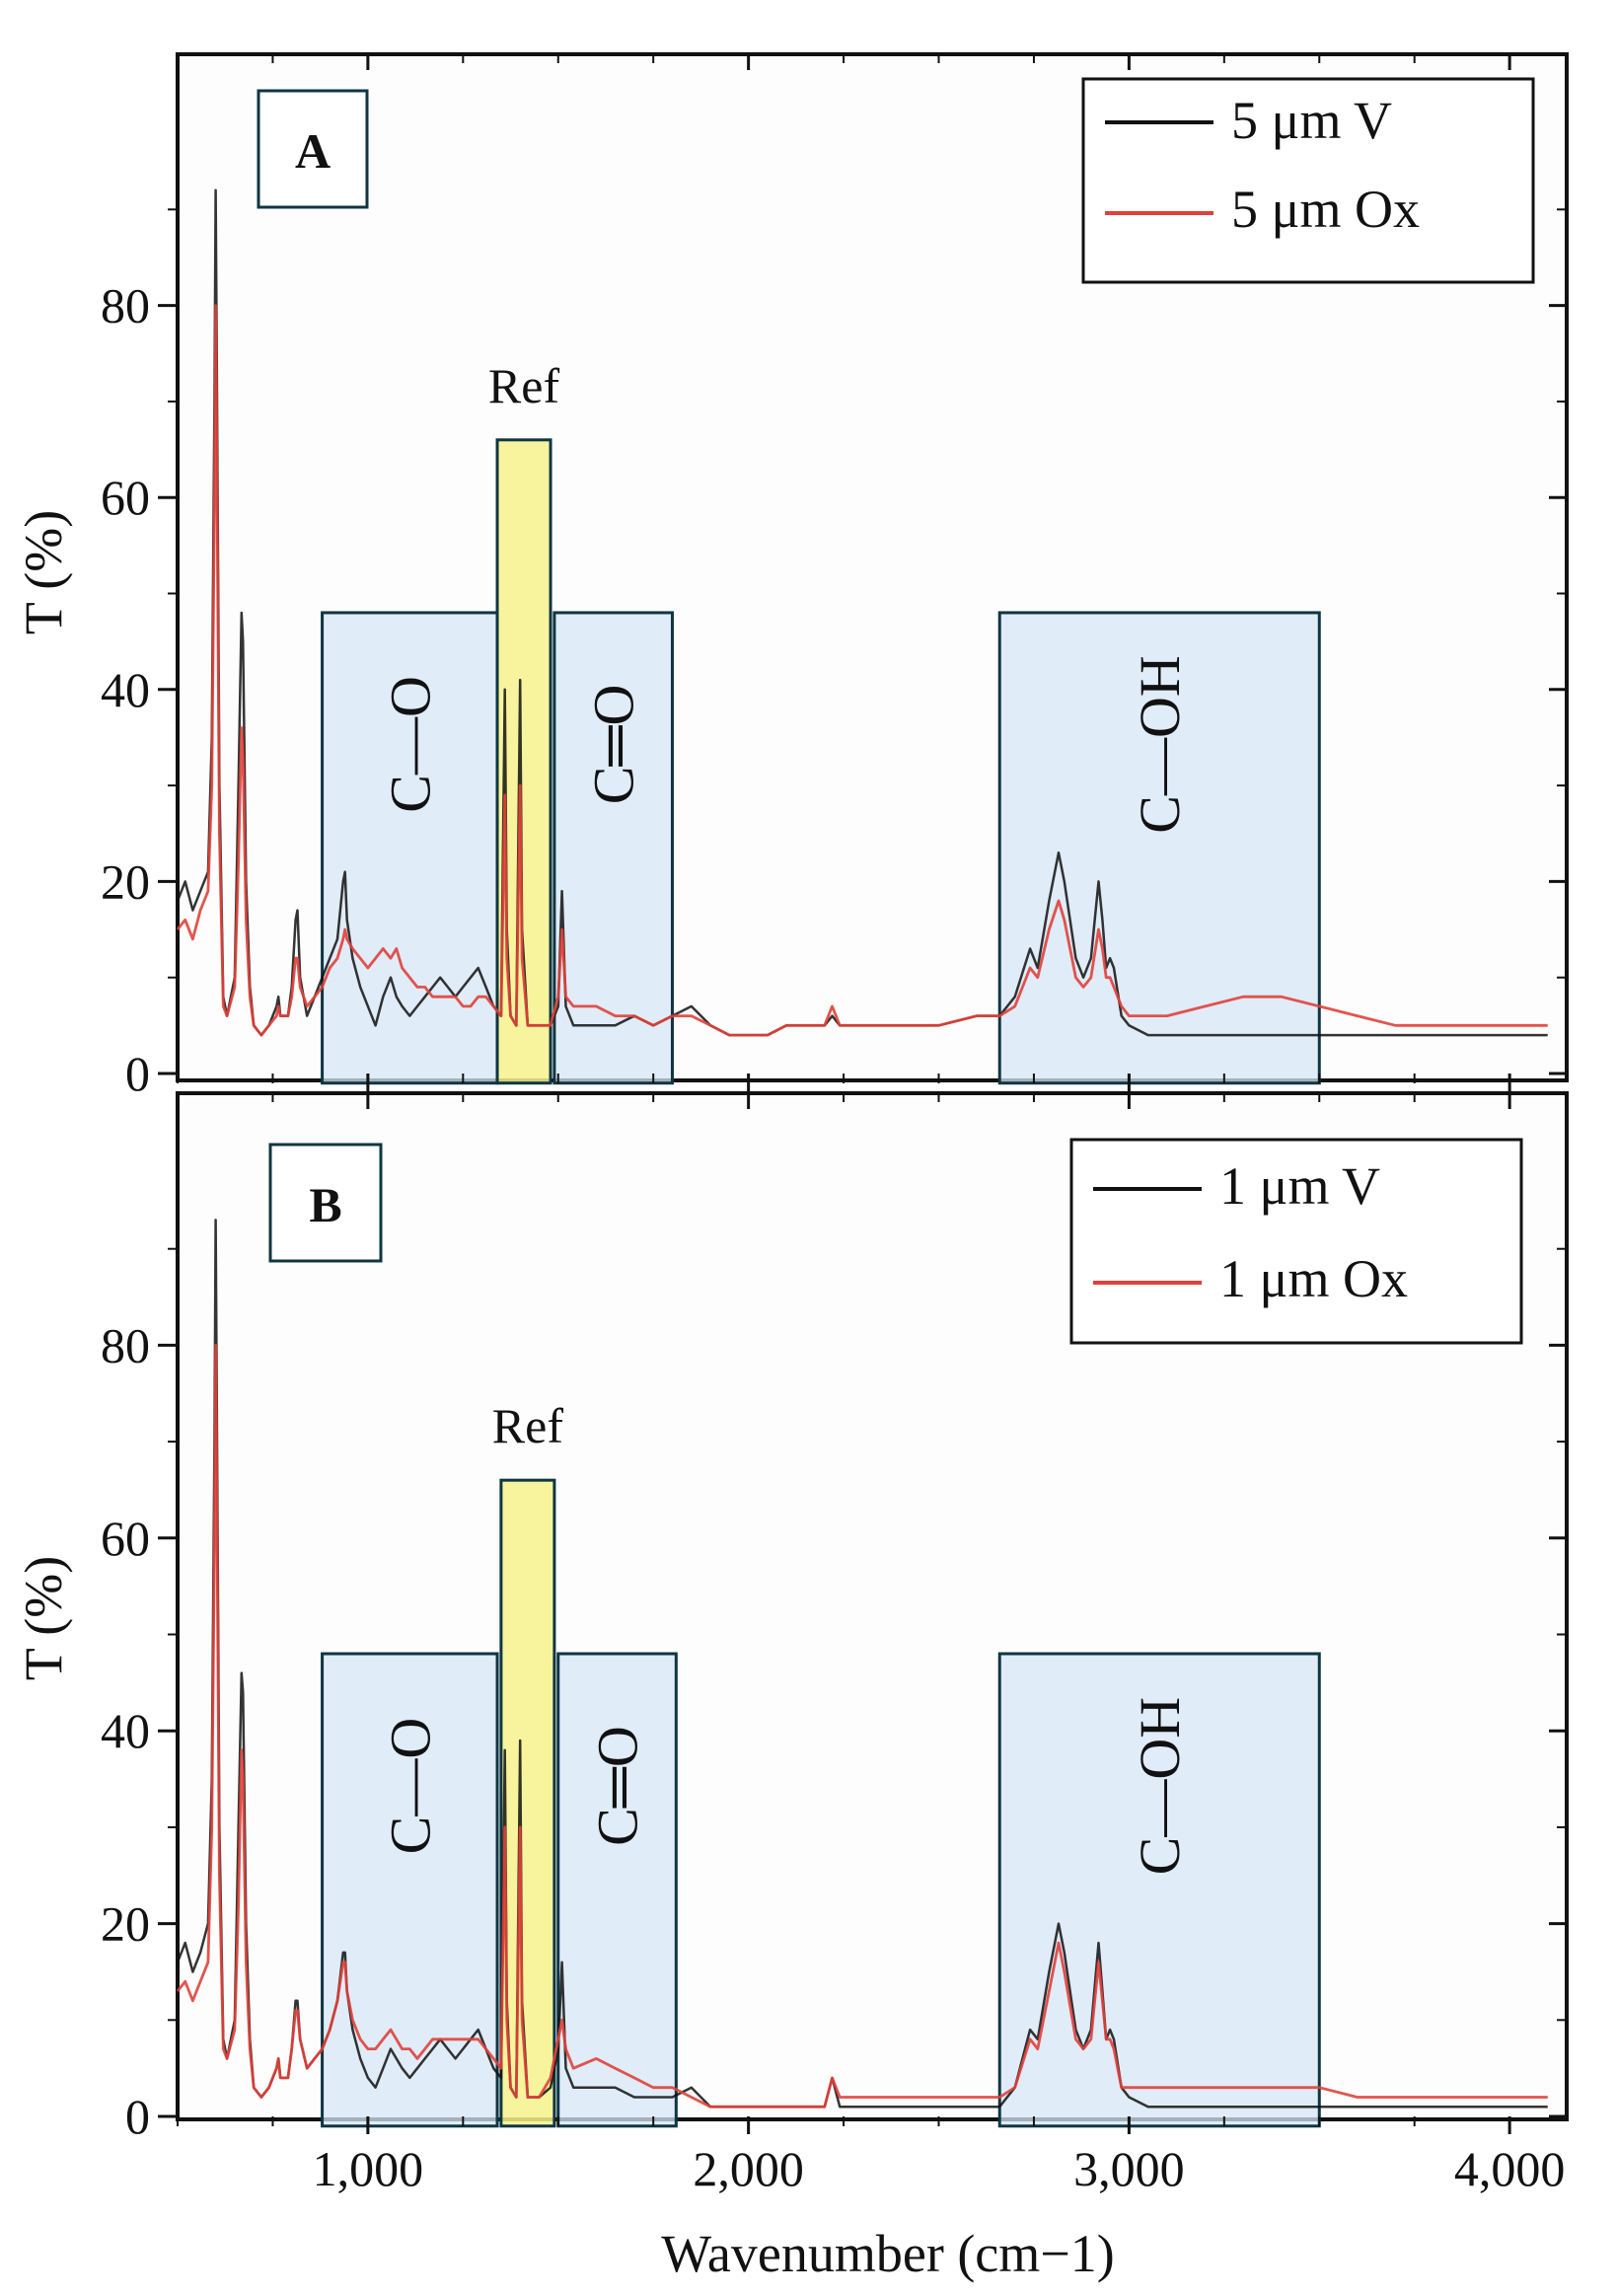 The image size is (1618, 2296). What do you see at coordinates (1510, 2168) in the screenshot?
I see `panel-b-x-tick-label: 4,000` at bounding box center [1510, 2168].